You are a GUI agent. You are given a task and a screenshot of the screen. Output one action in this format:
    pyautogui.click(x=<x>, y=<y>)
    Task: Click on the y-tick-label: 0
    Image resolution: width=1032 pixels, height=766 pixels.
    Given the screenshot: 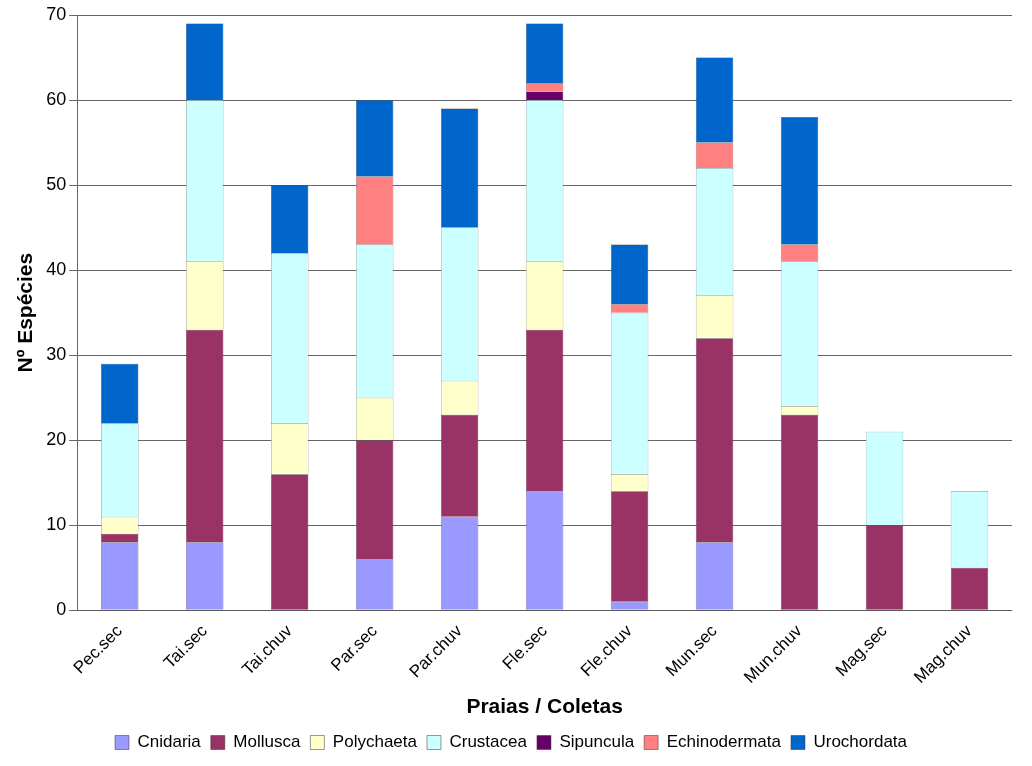 What is the action you would take?
    pyautogui.click(x=61, y=609)
    